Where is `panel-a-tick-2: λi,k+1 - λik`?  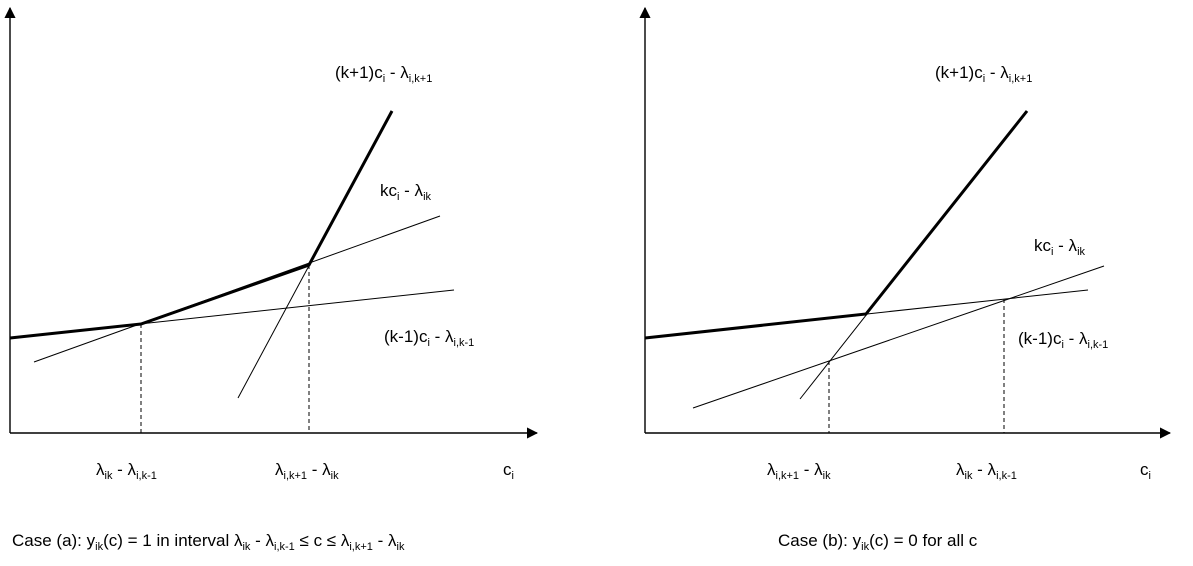
panel-a-tick-2: λi,k+1 - λik is located at coordinates (307, 471).